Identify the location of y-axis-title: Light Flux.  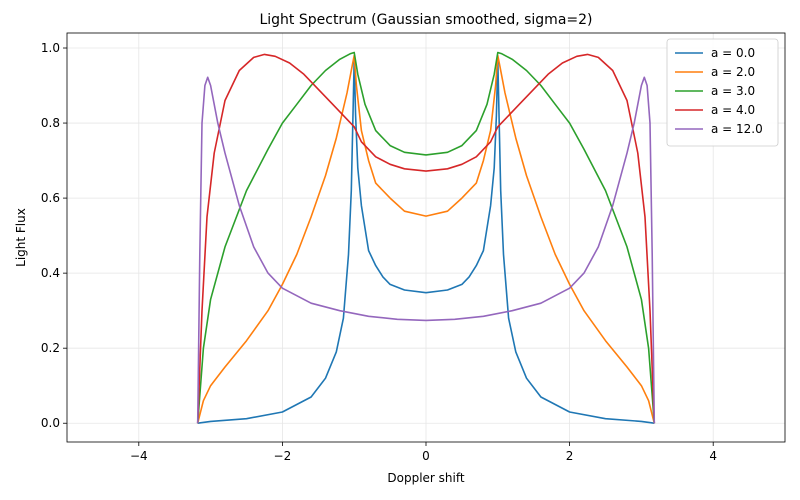
(21, 237).